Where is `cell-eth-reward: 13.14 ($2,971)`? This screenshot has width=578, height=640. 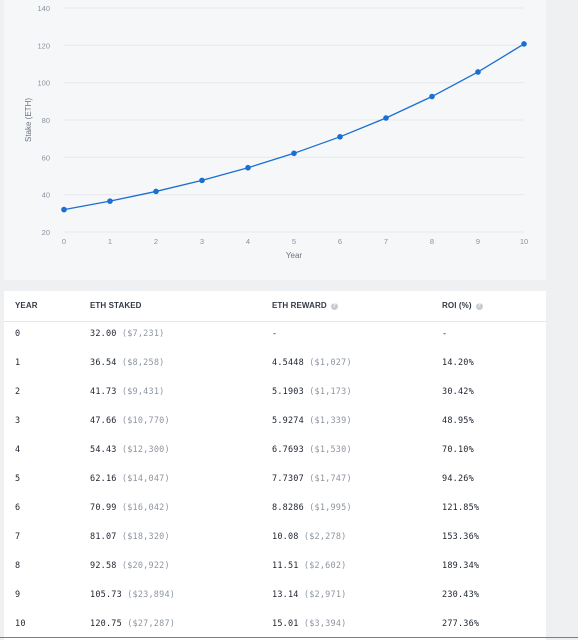 cell-eth-reward: 13.14 ($2,971) is located at coordinates (309, 595).